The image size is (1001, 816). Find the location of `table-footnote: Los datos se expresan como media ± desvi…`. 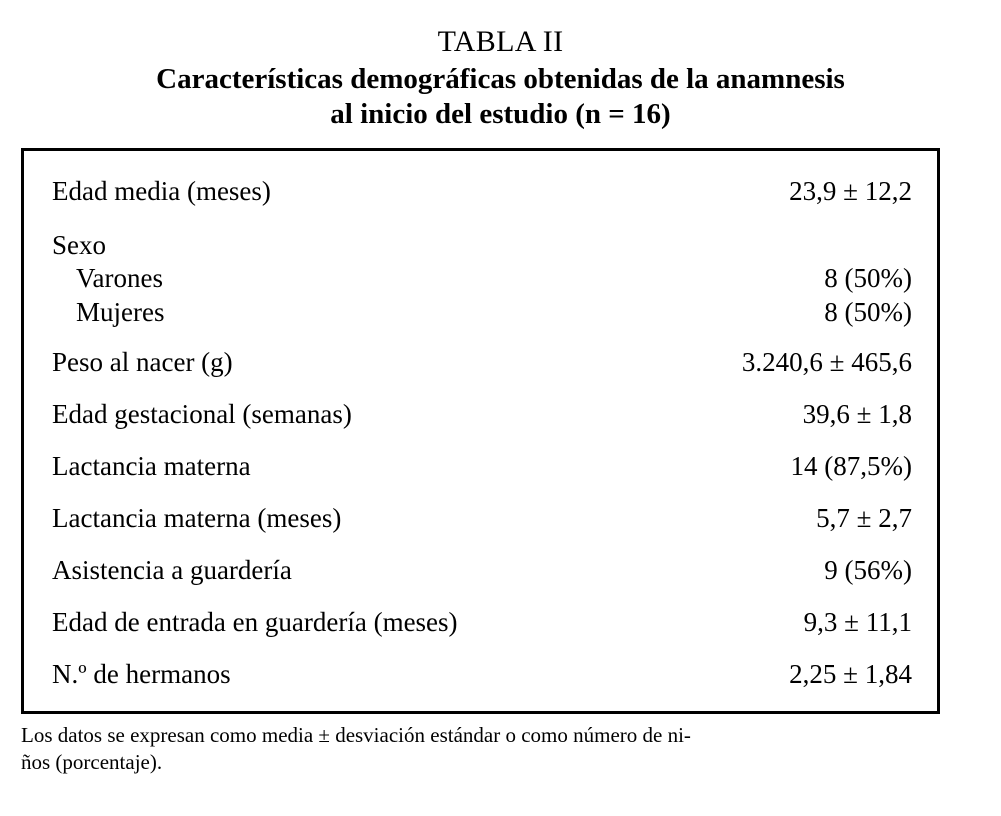

table-footnote: Los datos se expresan como media ± desvi… is located at coordinates (471, 749).